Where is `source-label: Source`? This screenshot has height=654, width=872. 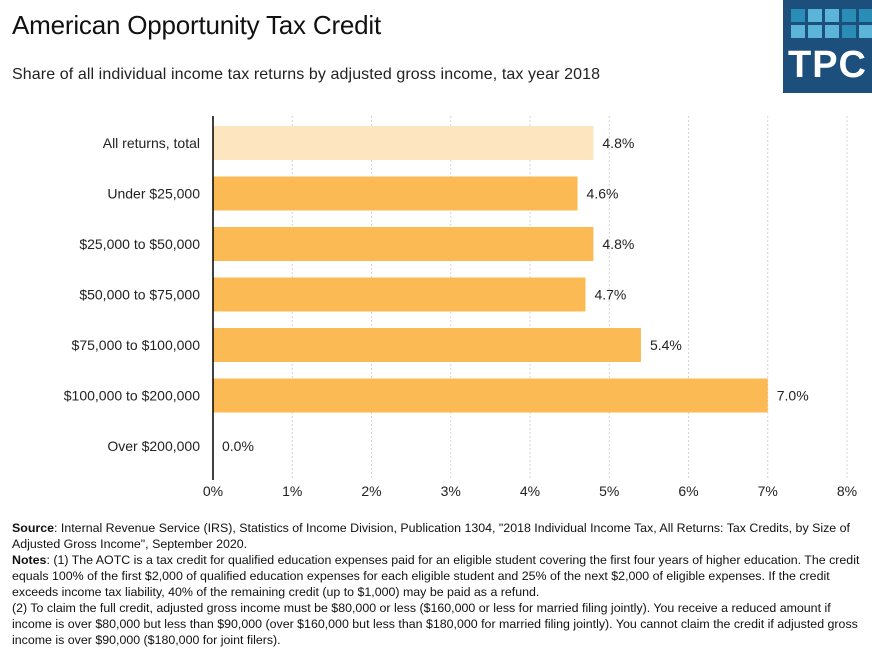
source-label: Source is located at coordinates (33, 528).